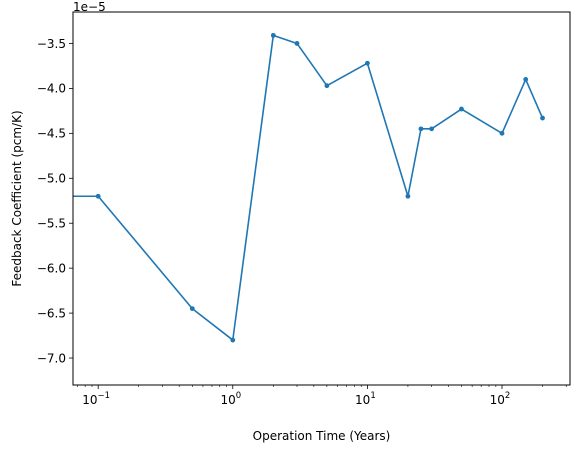 The height and width of the screenshot is (452, 578). What do you see at coordinates (51, 179) in the screenshot?
I see `y-tick-label: −5.0` at bounding box center [51, 179].